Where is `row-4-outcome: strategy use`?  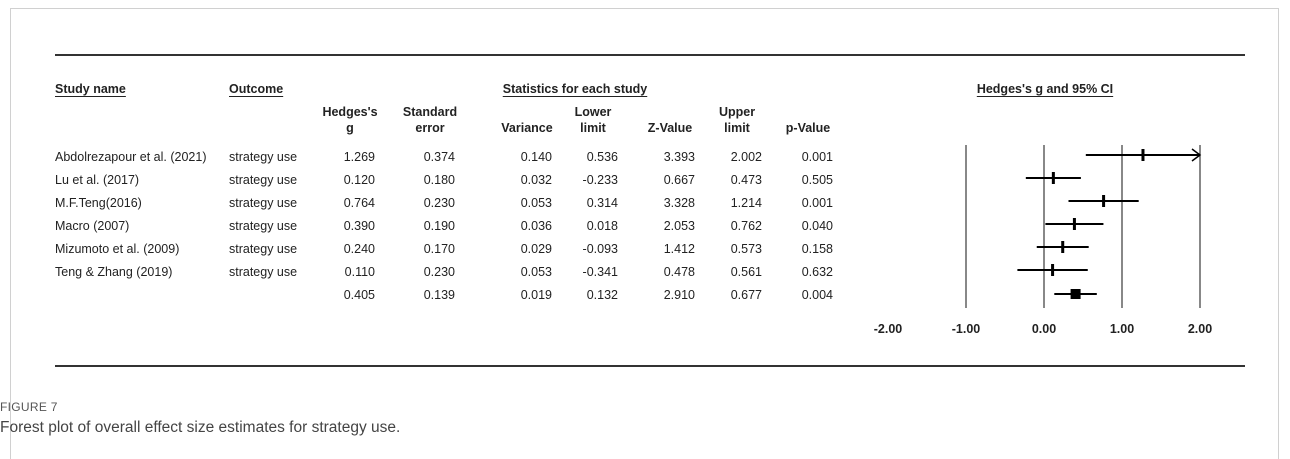 row-4-outcome: strategy use is located at coordinates (263, 226).